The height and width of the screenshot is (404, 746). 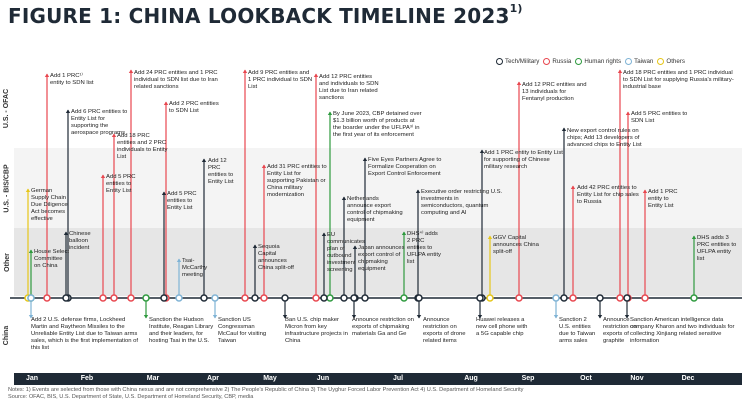 I want to click on event-dot-e10, so click(x=164, y=298).